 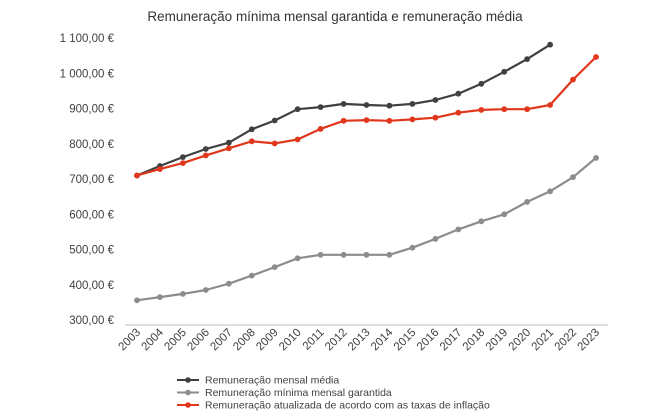 What do you see at coordinates (91, 145) in the screenshot?
I see `y-tick-label: 800,00 €` at bounding box center [91, 145].